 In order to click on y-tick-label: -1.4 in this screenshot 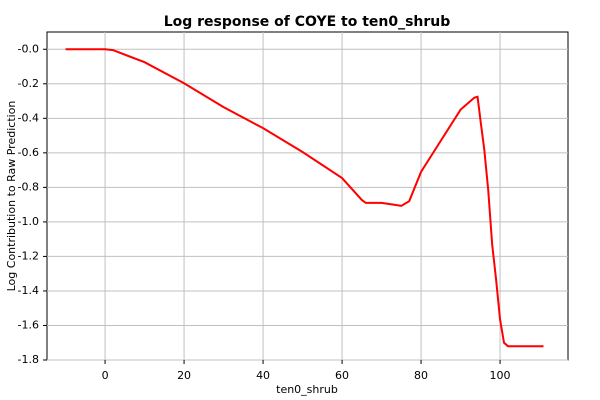, I will do `click(28, 290)`.